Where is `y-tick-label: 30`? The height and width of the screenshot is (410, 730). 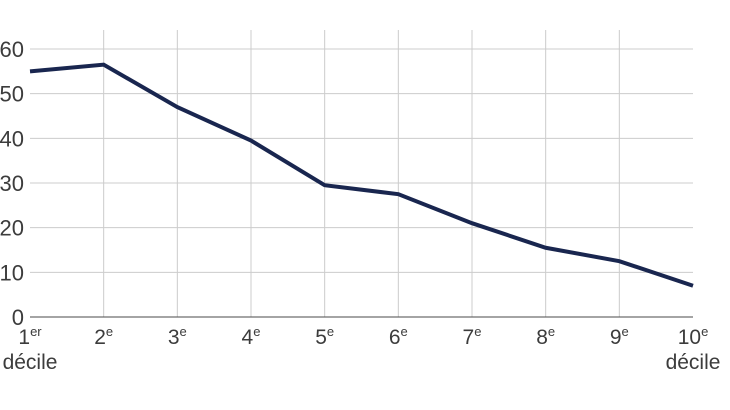 y-tick-label: 30 is located at coordinates (12, 183).